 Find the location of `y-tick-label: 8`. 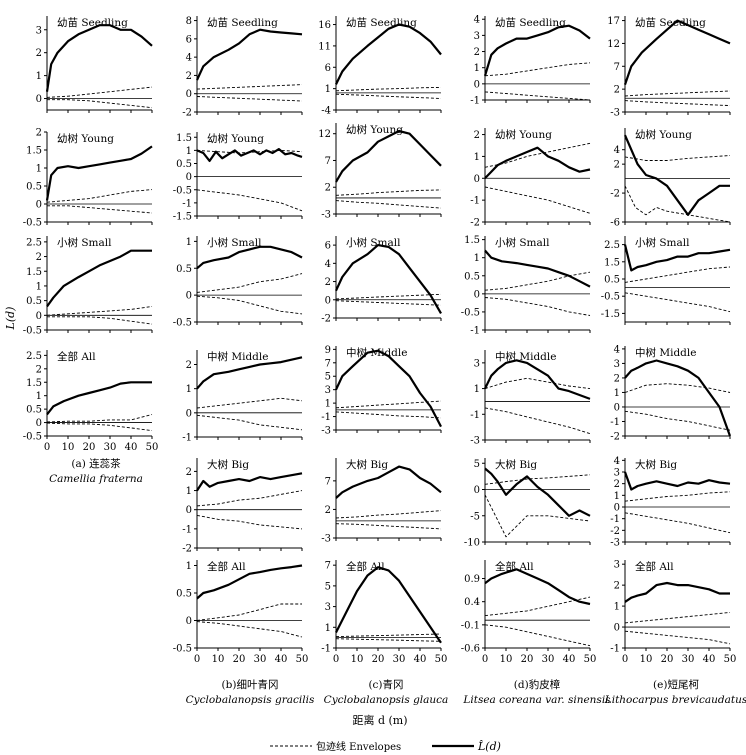

y-tick-label: 8 is located at coordinates (189, 21).